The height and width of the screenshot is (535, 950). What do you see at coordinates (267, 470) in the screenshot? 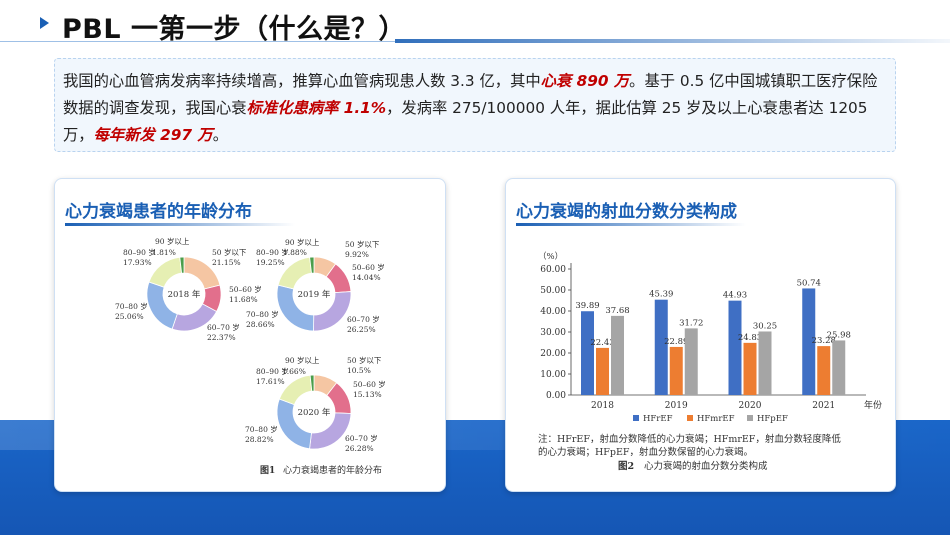
I see `figure-number: 图1` at bounding box center [267, 470].